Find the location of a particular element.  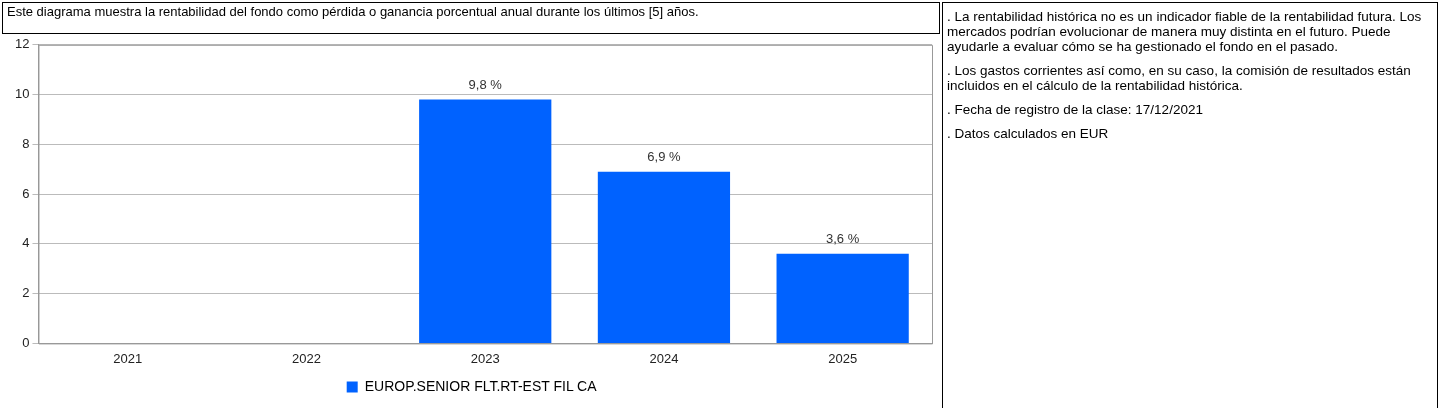

x-tick-label: 2021 is located at coordinates (128, 358).